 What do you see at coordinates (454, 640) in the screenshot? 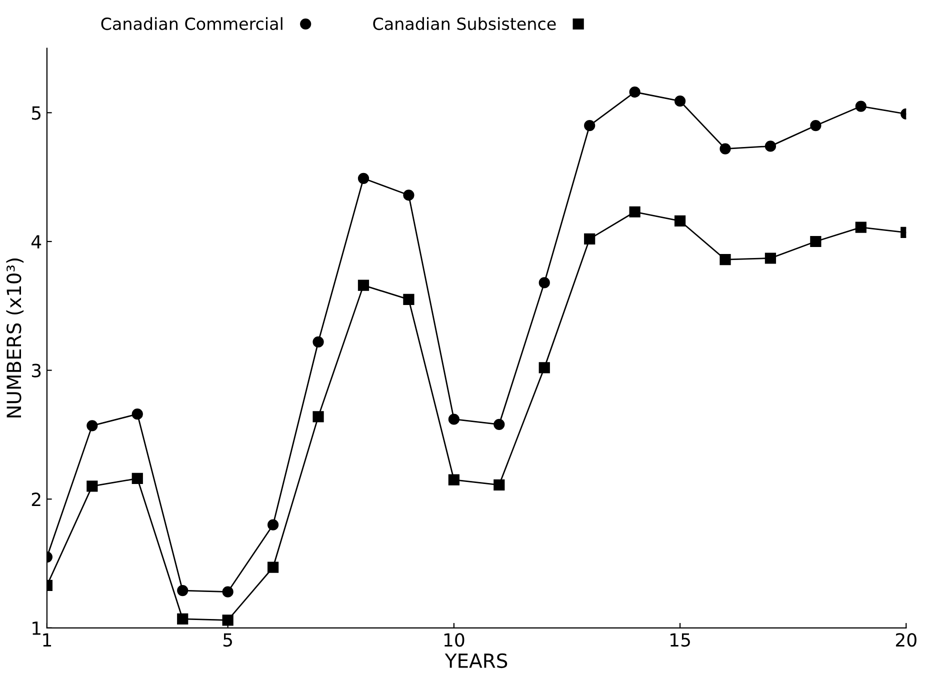
I see `x-tick-label: 10` at bounding box center [454, 640].